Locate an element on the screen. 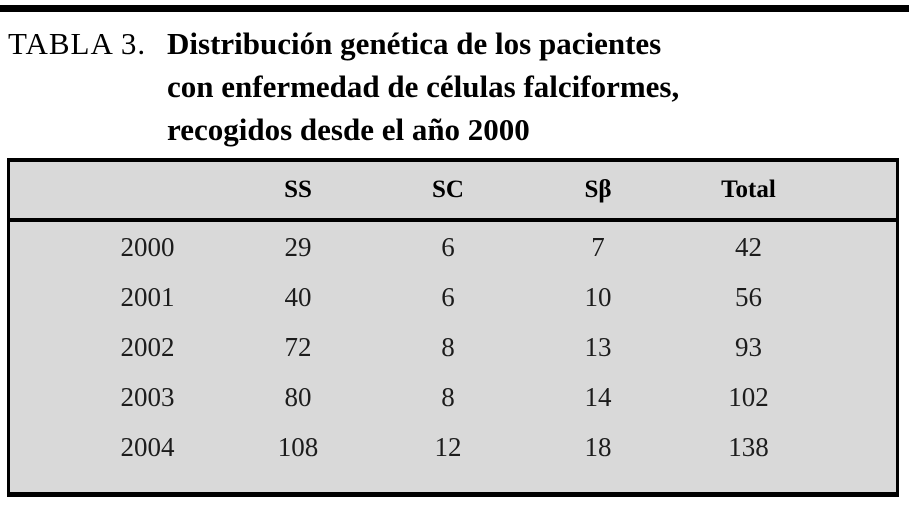  caption-title-line: recogidos desde el año 2000 is located at coordinates (348, 129).